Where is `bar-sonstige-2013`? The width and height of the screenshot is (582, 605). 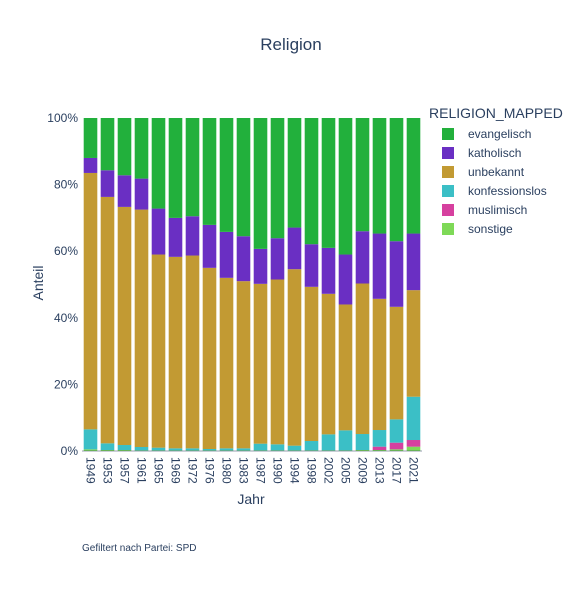 bar-sonstige-2013 is located at coordinates (379, 450).